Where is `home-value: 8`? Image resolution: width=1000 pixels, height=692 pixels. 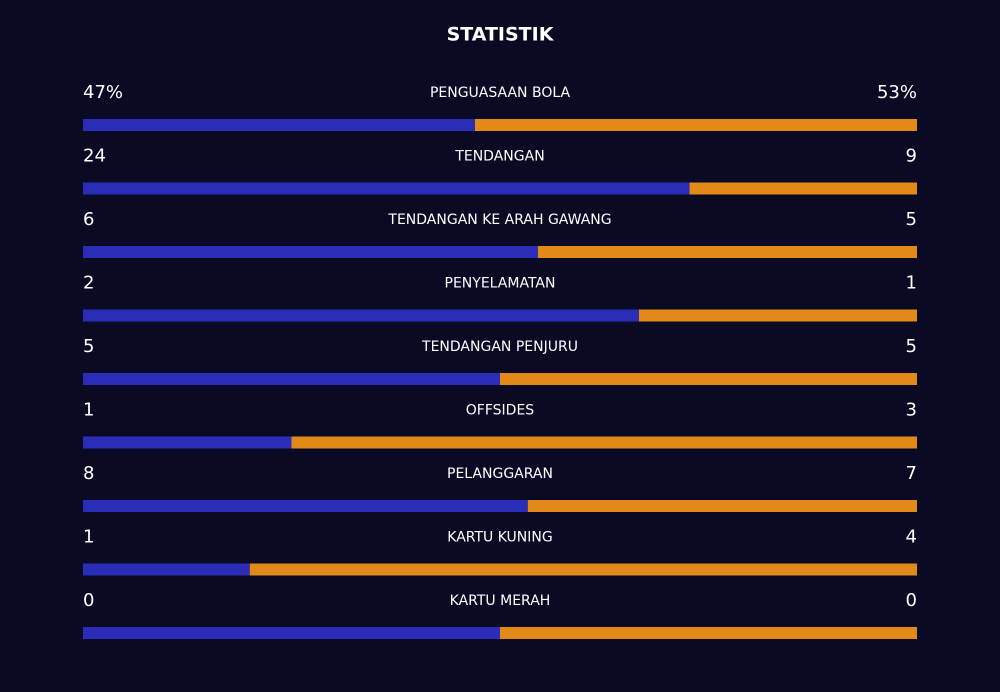
home-value: 8 is located at coordinates (88, 473).